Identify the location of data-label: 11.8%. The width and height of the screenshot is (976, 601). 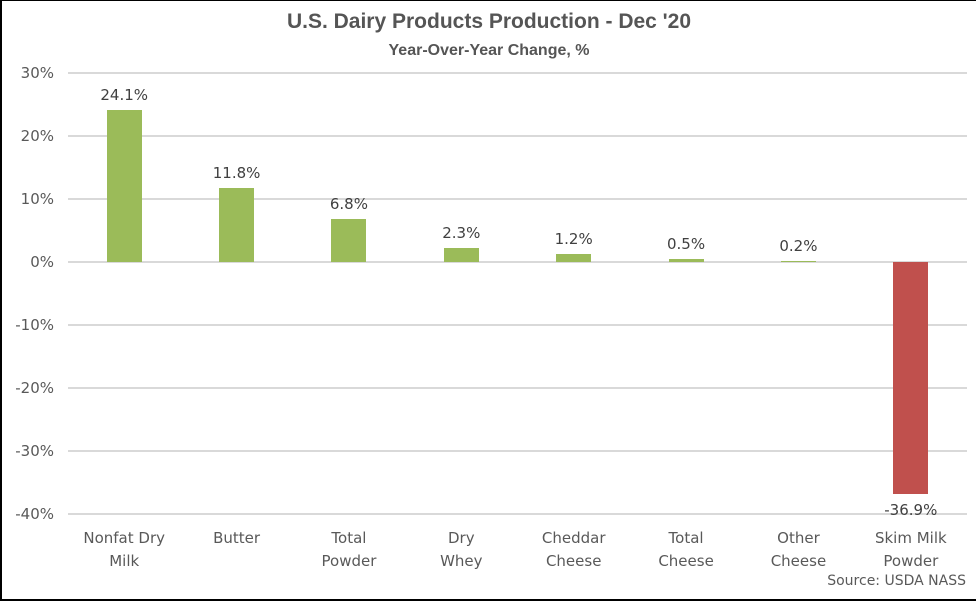
(236, 172).